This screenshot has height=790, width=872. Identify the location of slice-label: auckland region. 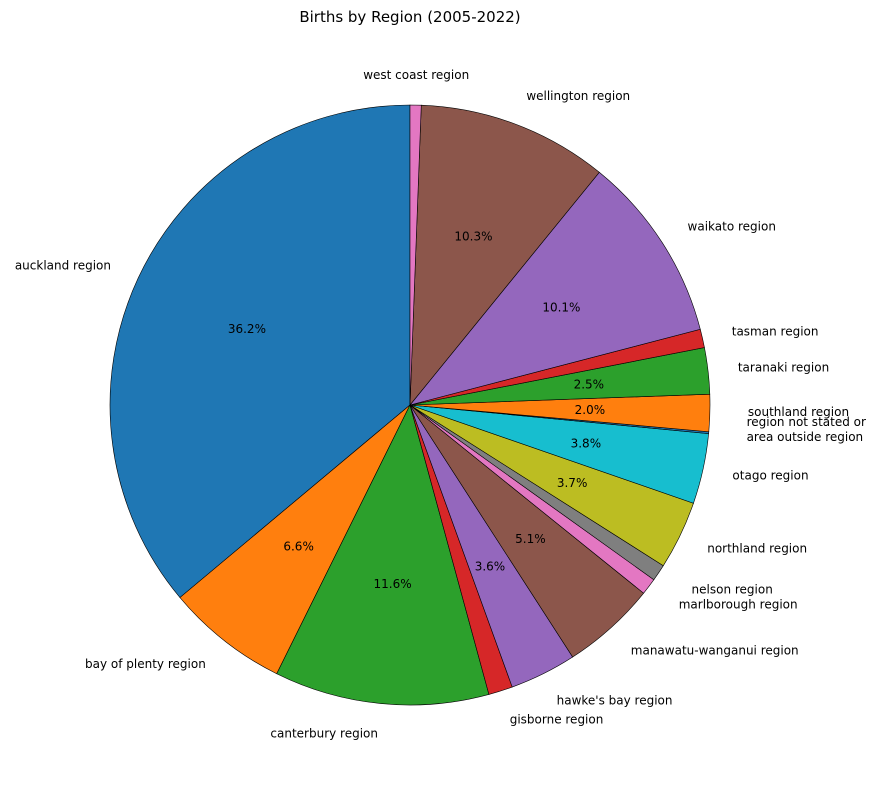
(63, 265).